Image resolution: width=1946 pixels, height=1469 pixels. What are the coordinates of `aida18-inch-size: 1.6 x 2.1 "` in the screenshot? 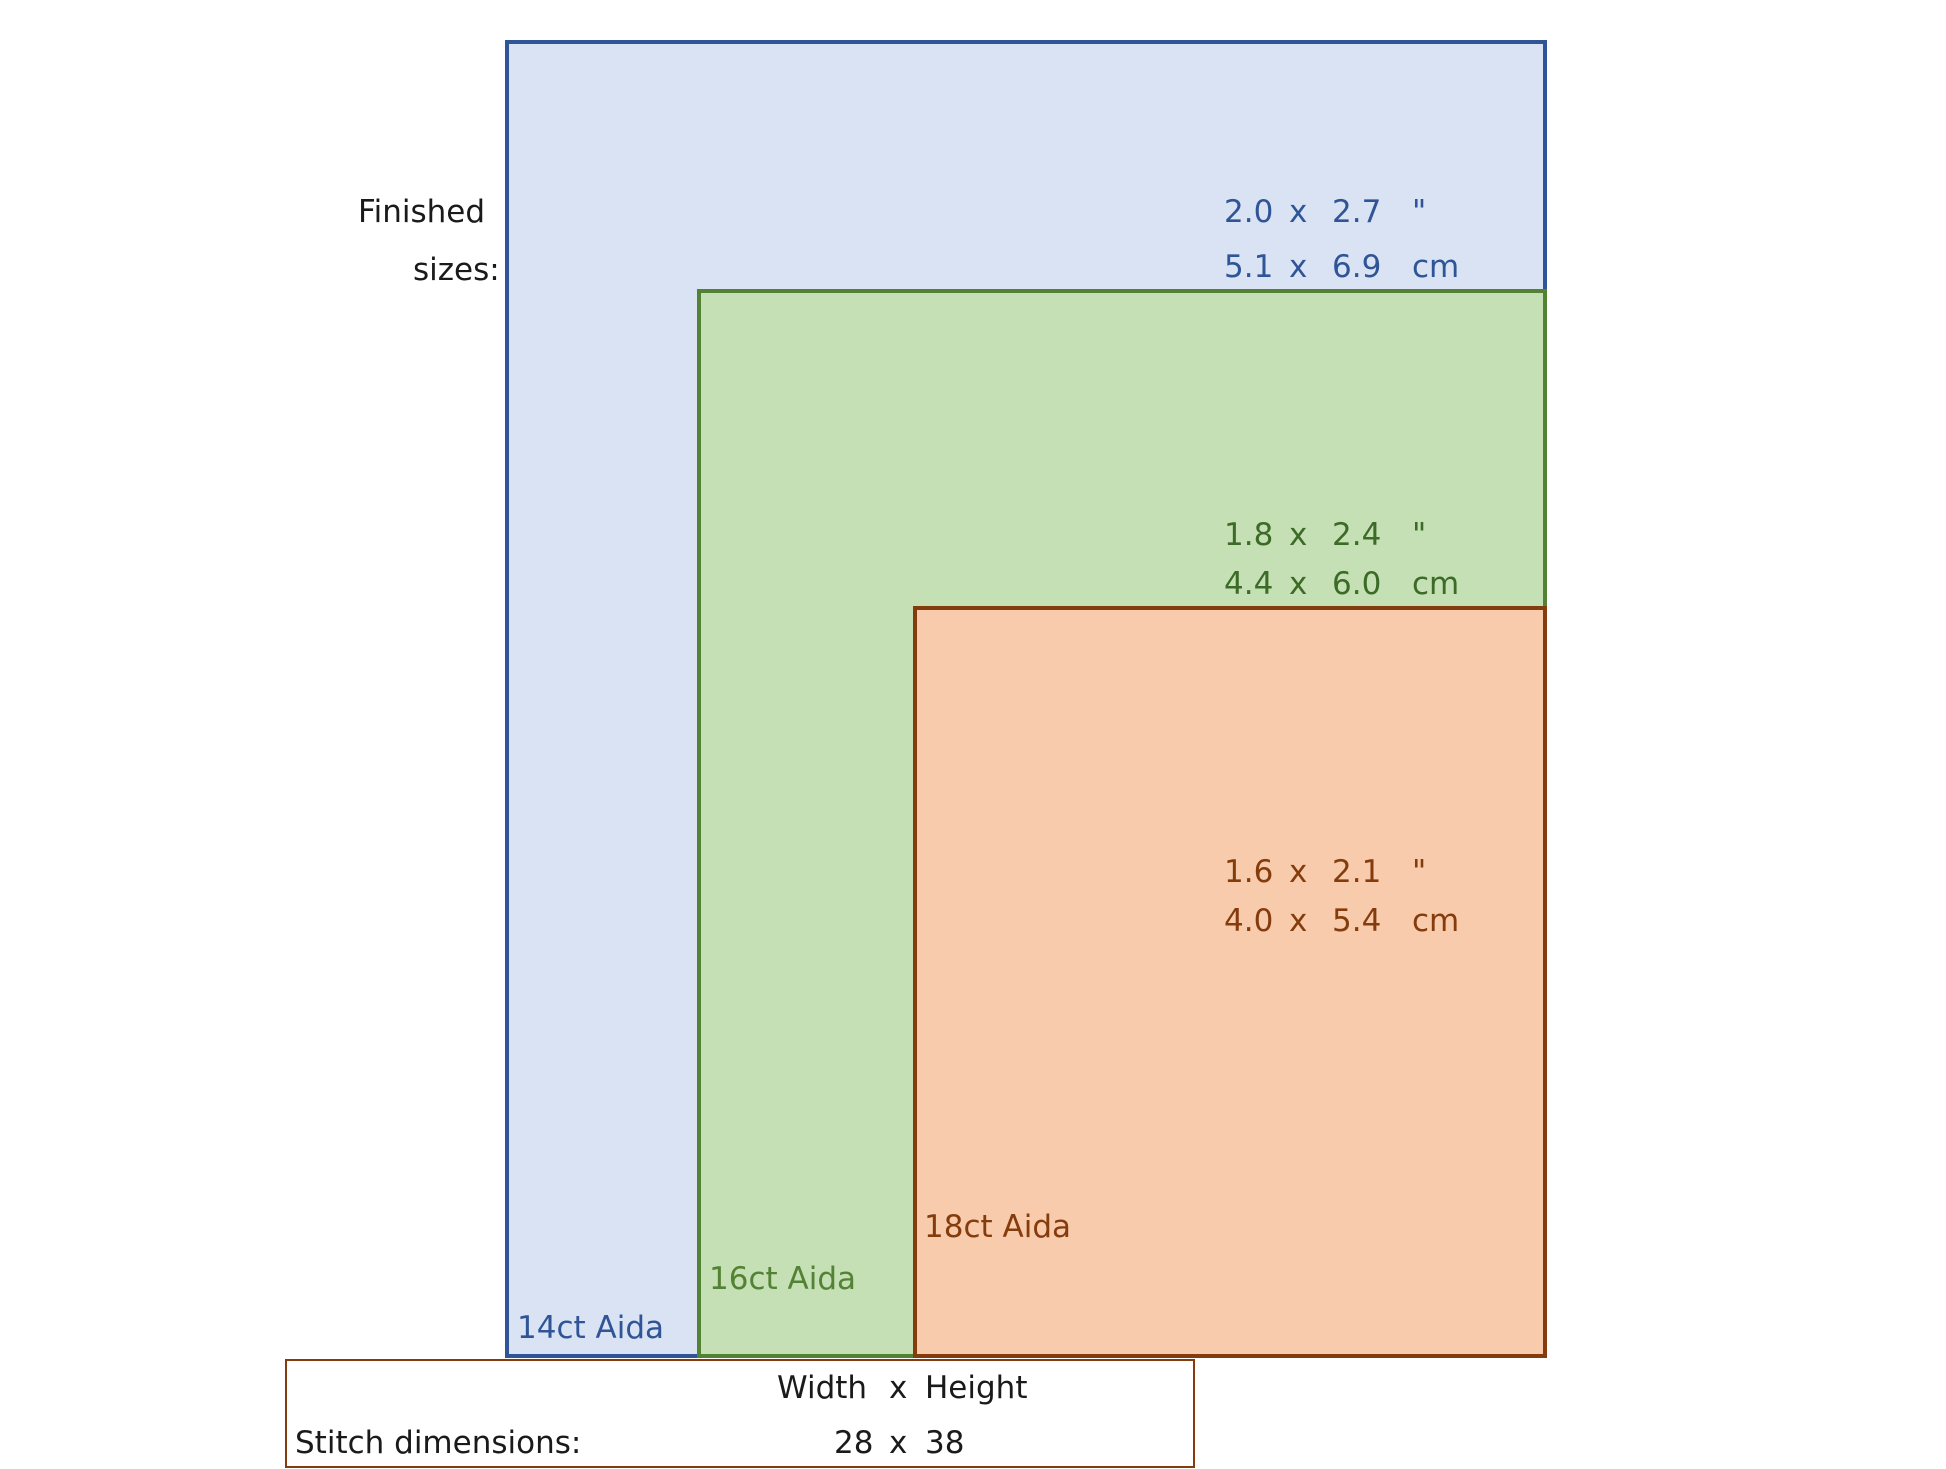 It's located at (1325, 934).